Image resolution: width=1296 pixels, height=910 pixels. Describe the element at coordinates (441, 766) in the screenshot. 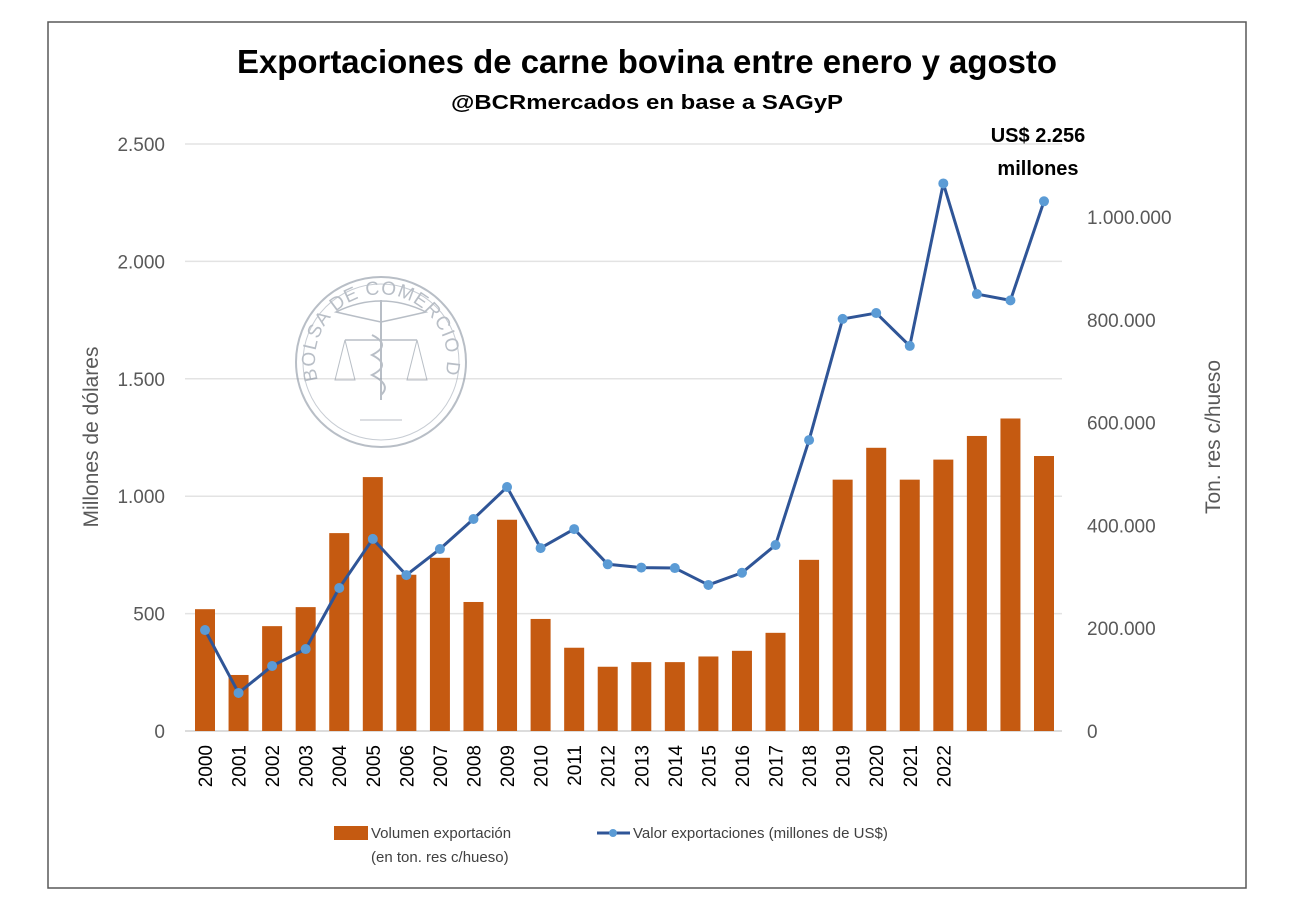

I see `x-tick-label: 2007` at that location.